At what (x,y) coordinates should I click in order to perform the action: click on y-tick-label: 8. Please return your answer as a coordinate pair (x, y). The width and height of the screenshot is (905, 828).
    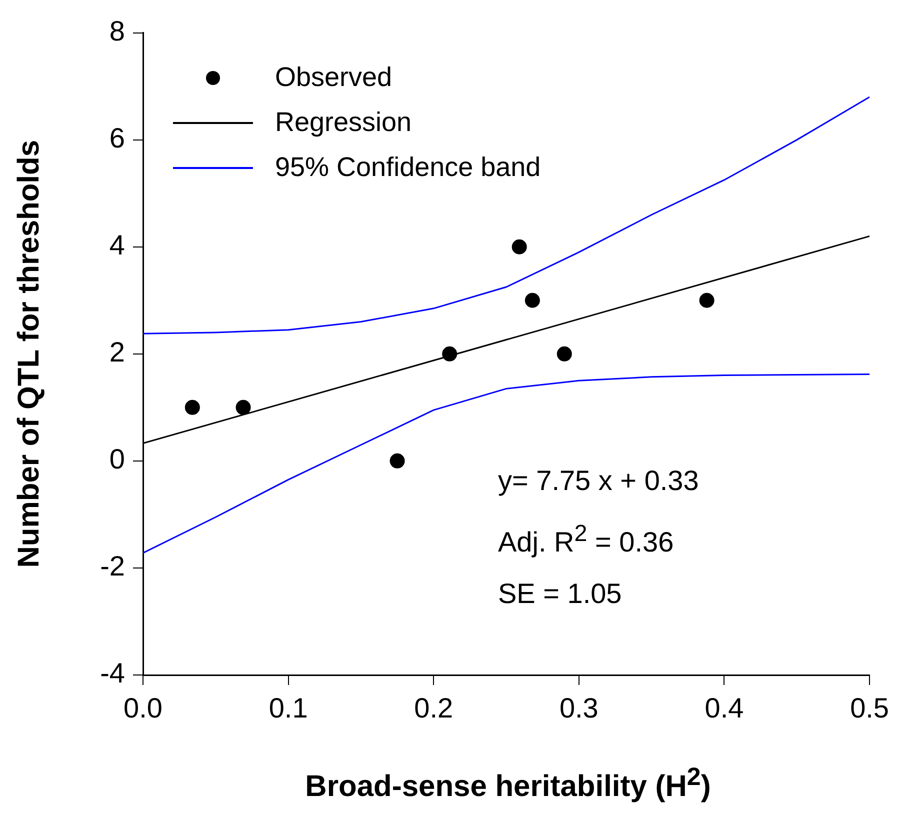
    Looking at the image, I should click on (117, 31).